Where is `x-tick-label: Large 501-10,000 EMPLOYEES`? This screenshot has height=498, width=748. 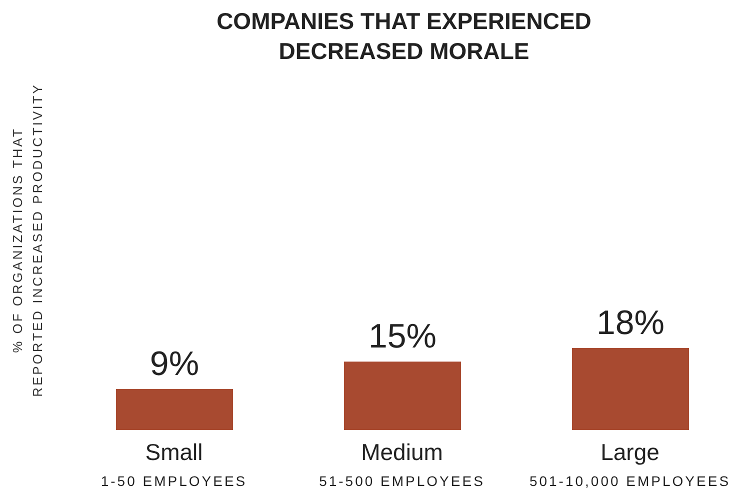
x-tick-label: Large 501-10,000 EMPLOYEES is located at coordinates (630, 464).